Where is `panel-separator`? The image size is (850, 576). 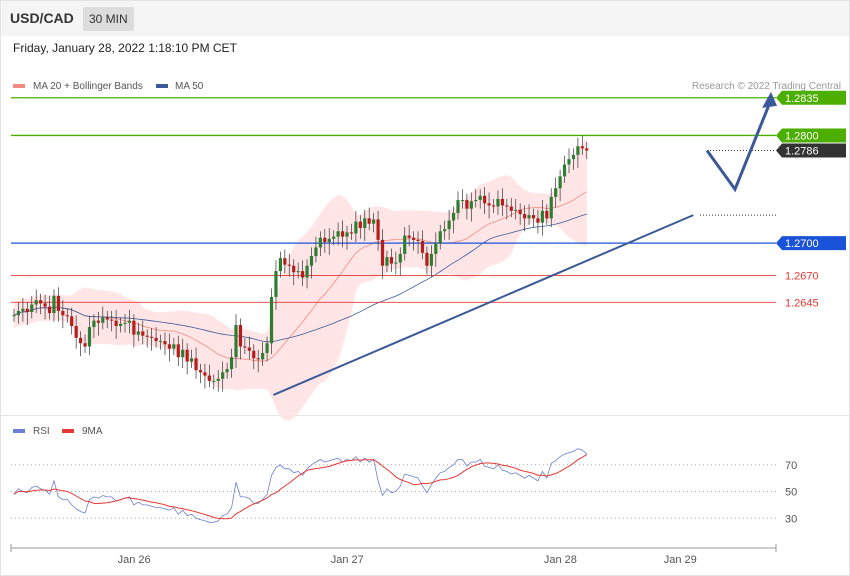 panel-separator is located at coordinates (425, 415).